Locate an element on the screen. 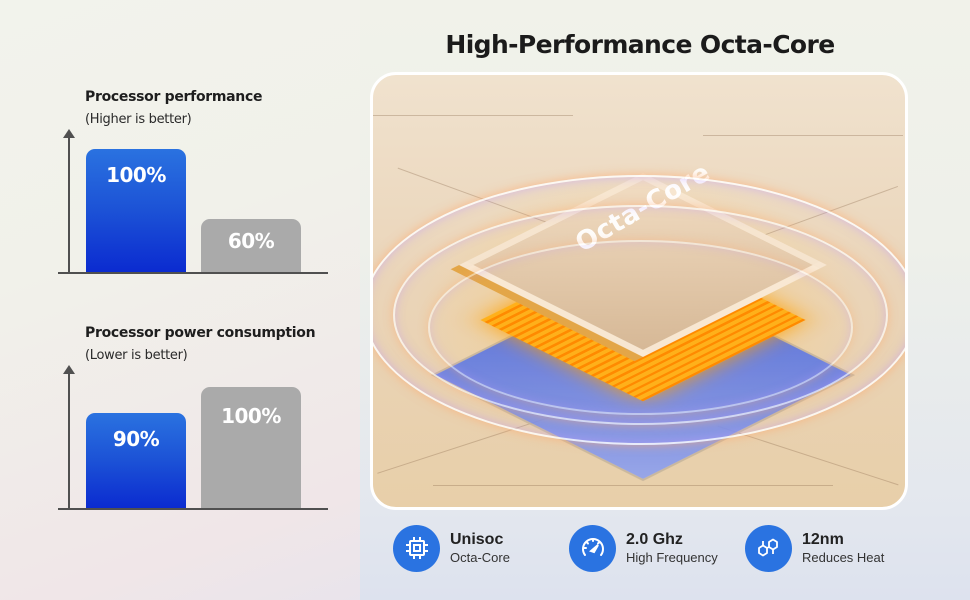  chart-subtitle: (Higher is better) is located at coordinates (138, 119).